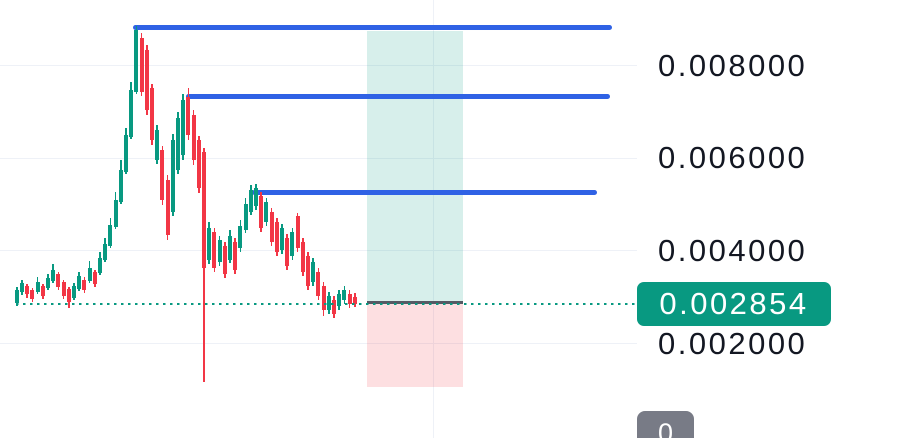 The width and height of the screenshot is (899, 438). I want to click on position-stop-zone, so click(415, 344).